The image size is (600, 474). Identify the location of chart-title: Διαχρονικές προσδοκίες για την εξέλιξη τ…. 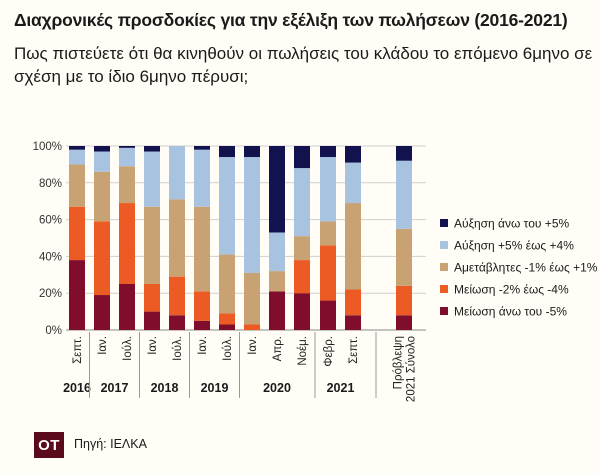
(291, 20).